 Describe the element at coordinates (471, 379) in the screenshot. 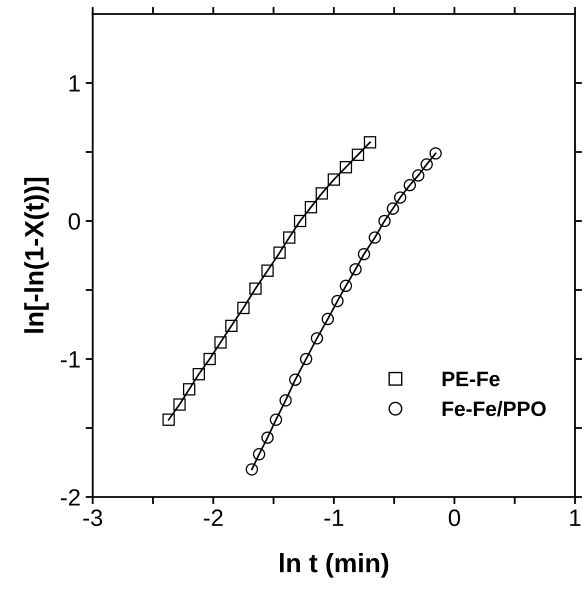

I see `legend-label: PE-Fe` at that location.